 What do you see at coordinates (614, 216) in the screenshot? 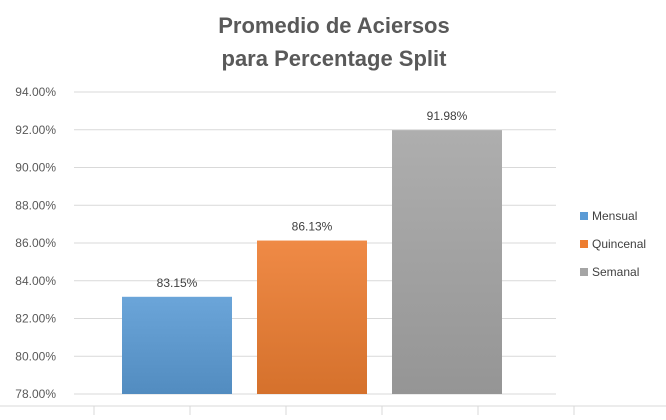
I see `legend-label-mensual: Mensual` at bounding box center [614, 216].